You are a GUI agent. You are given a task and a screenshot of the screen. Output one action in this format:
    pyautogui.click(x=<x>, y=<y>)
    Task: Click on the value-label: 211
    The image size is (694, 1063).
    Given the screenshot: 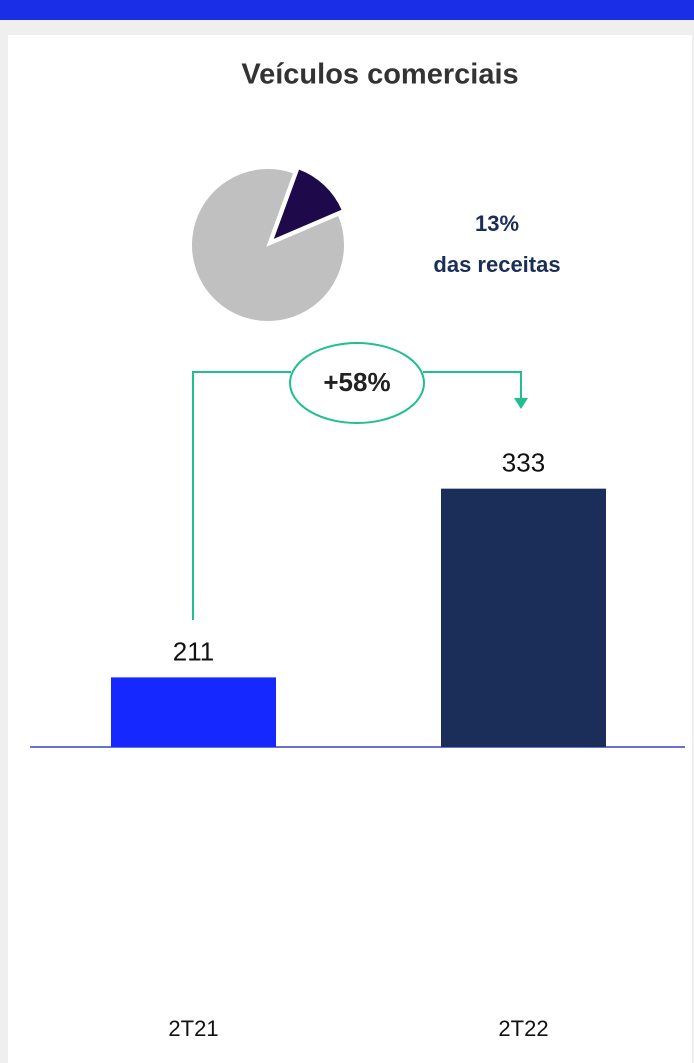 What is the action you would take?
    pyautogui.click(x=193, y=651)
    